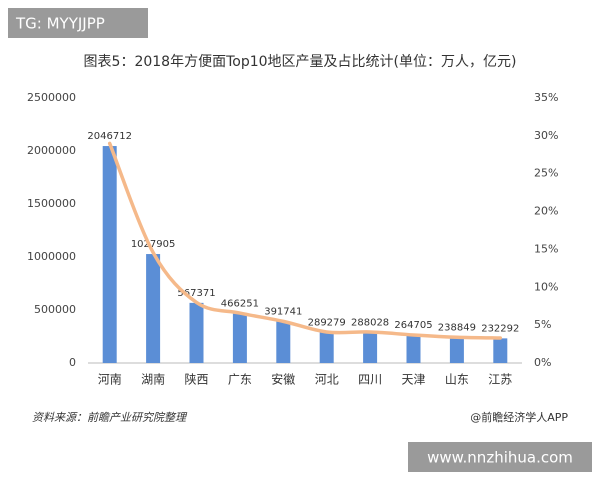 This screenshot has width=600, height=480. Describe the element at coordinates (457, 380) in the screenshot. I see `x-tick-label: 山东` at that location.